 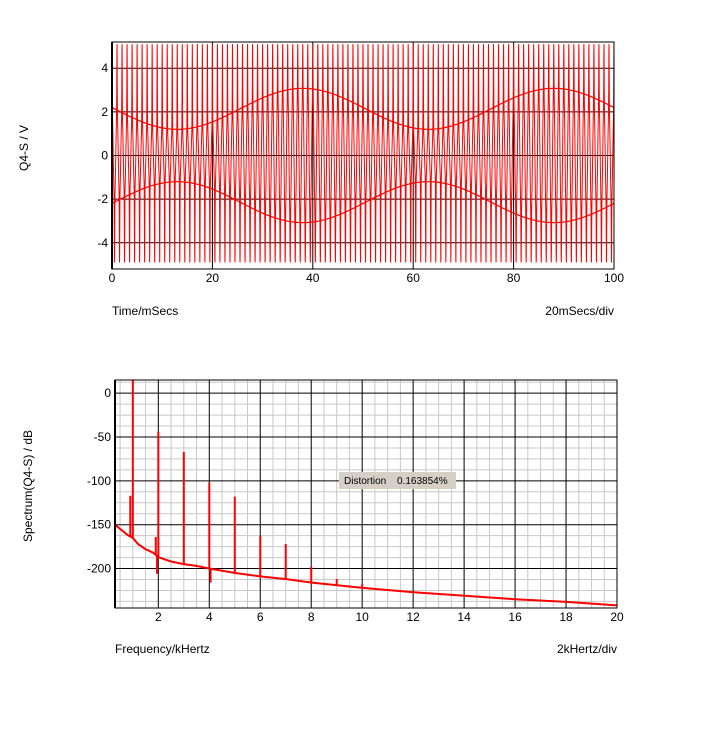 What do you see at coordinates (365, 481) in the screenshot?
I see `distortion-label: Distortion` at bounding box center [365, 481].